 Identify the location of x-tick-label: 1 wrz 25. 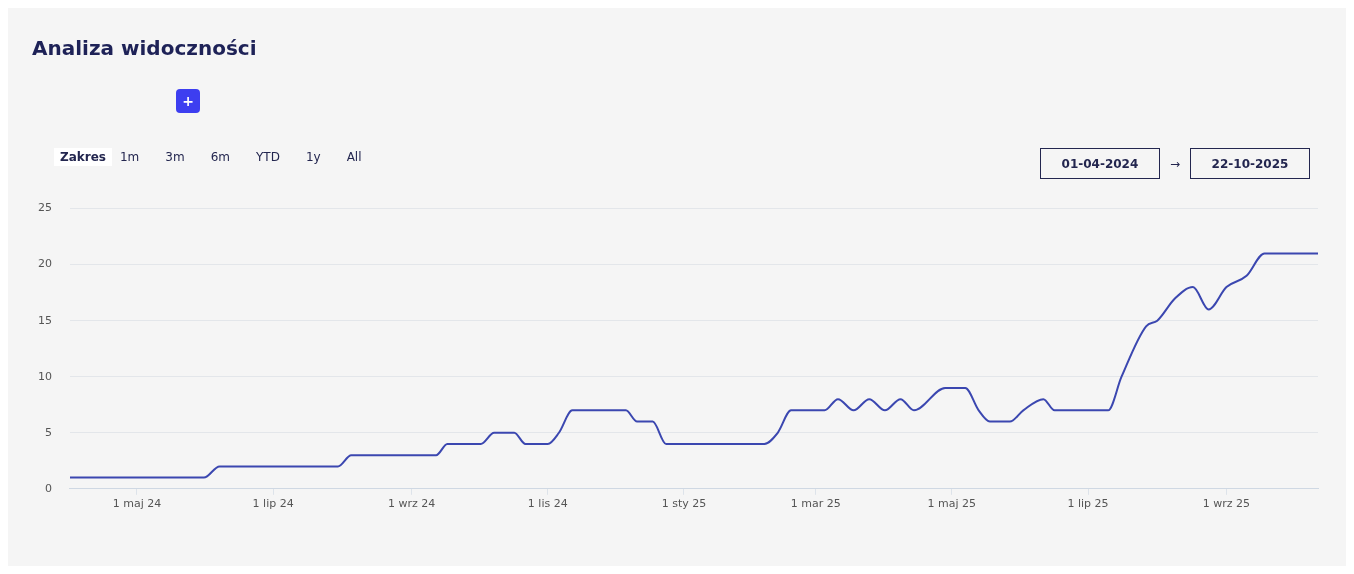
(1226, 504).